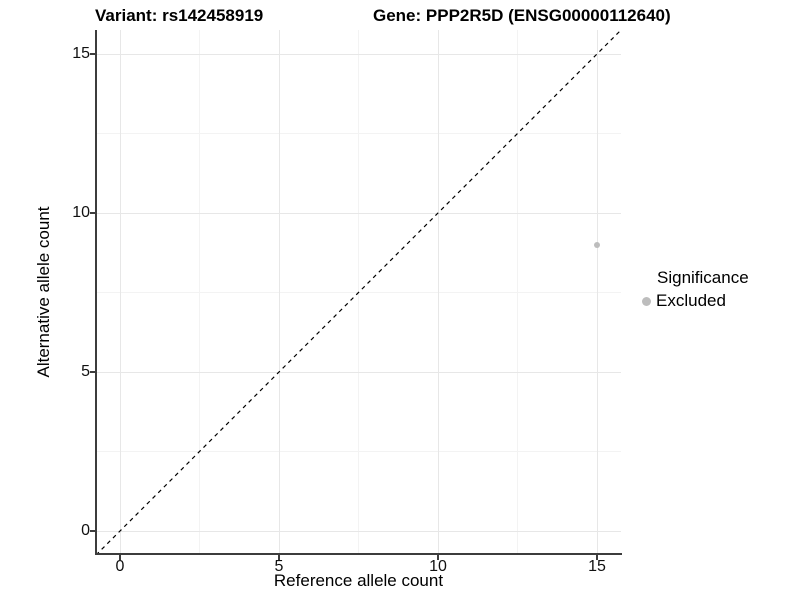 This screenshot has height=600, width=800. Describe the element at coordinates (43, 292) in the screenshot. I see `y-axis-title: Alternative allele count` at that location.